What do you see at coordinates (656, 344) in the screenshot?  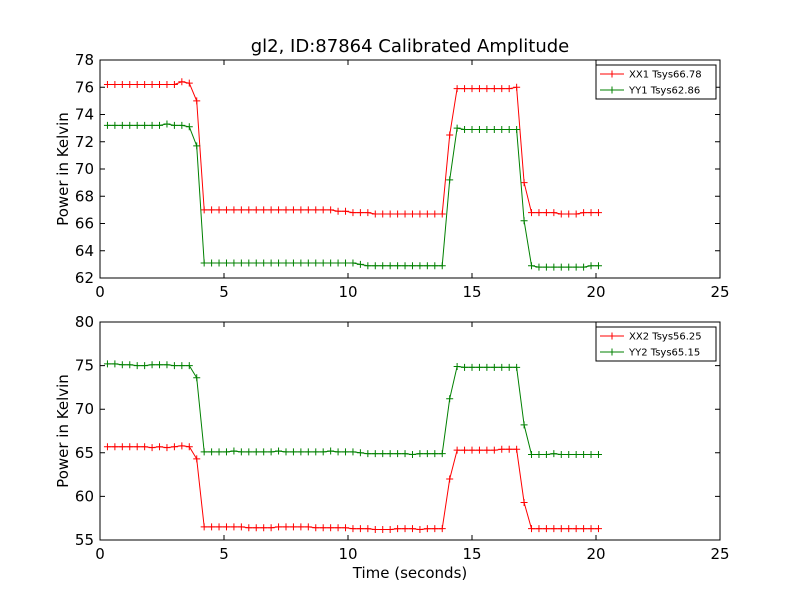 I see `legend: XX2 Tsys56.25 YY2 Tsys65.15` at bounding box center [656, 344].